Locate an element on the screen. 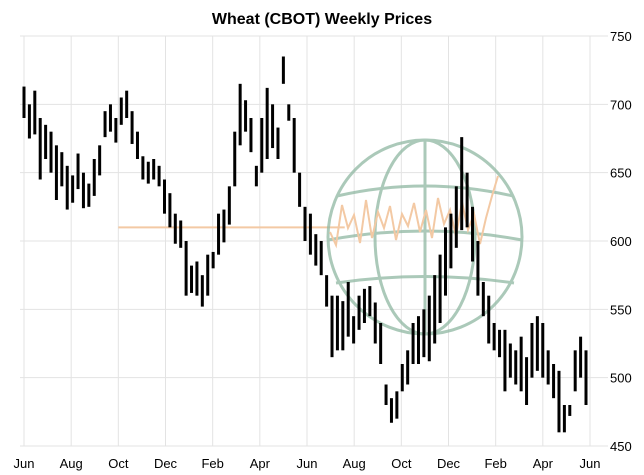 The width and height of the screenshot is (644, 475). y-tick-label: 600 is located at coordinates (621, 241).